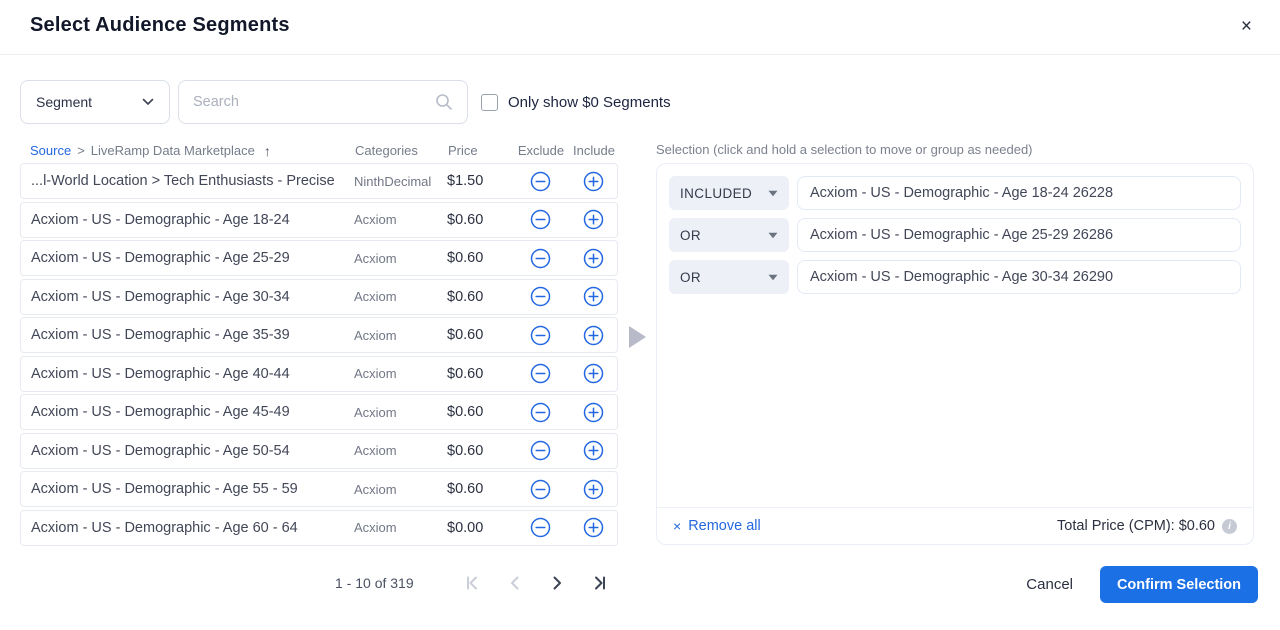  I want to click on segment-type-select: Segment, so click(95, 102).